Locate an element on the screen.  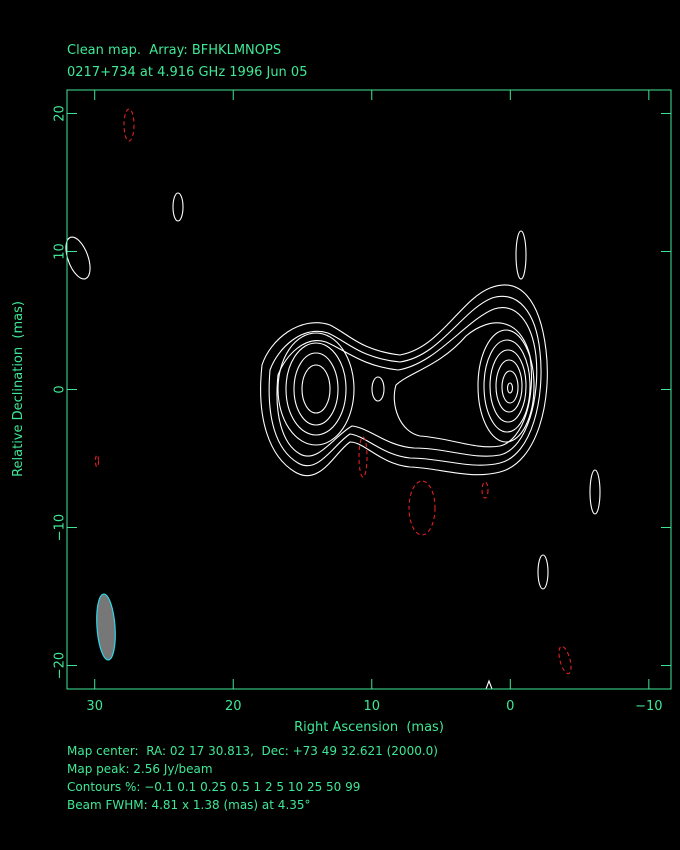
beam is located at coordinates (106, 627).